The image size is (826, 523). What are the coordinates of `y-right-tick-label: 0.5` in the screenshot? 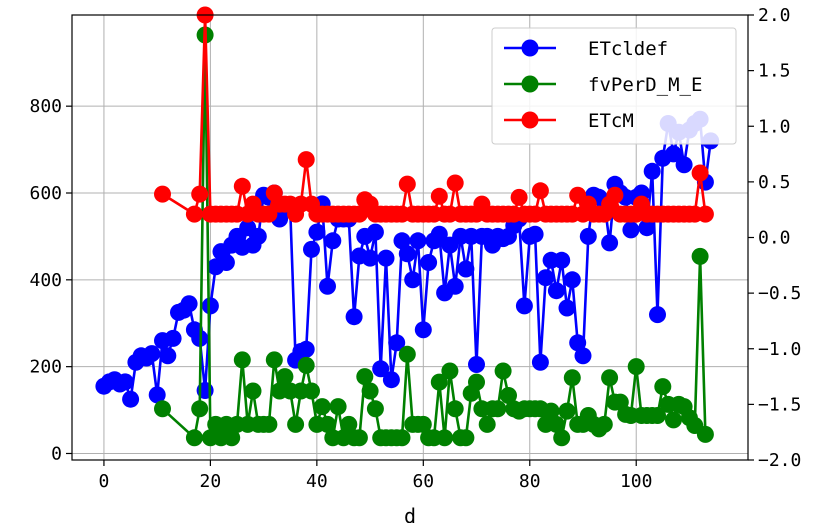 It's located at (774, 182).